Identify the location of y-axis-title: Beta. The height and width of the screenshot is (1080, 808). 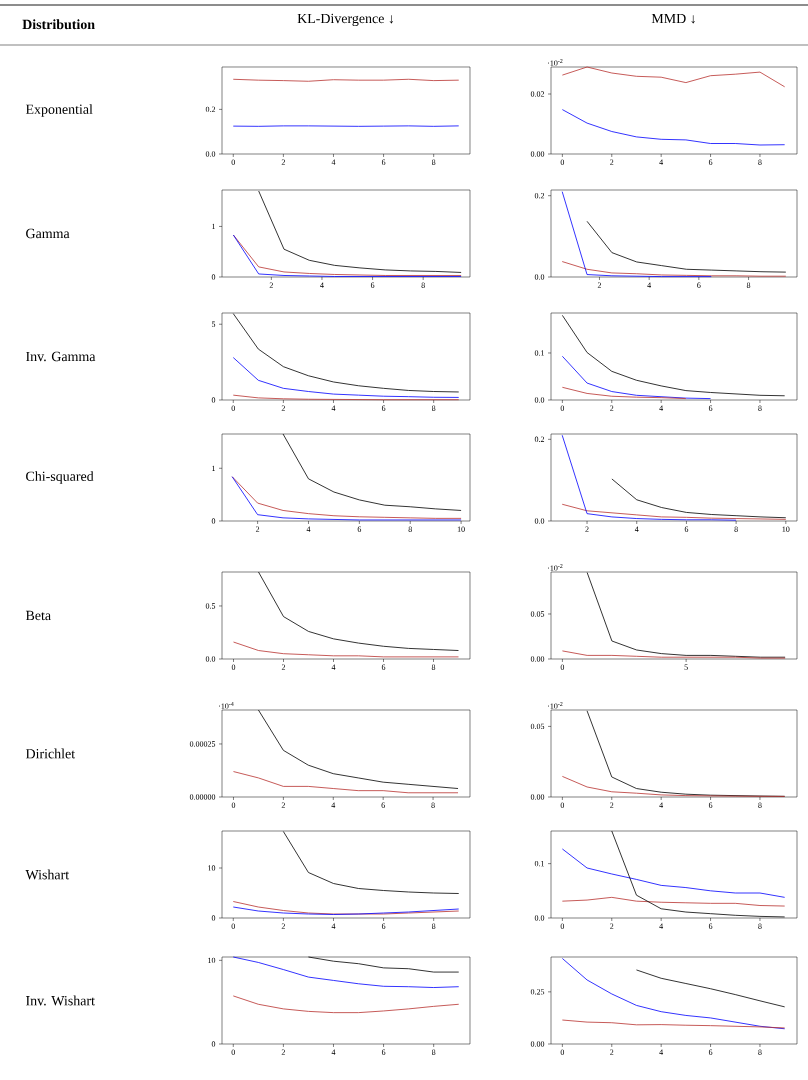
(38, 615).